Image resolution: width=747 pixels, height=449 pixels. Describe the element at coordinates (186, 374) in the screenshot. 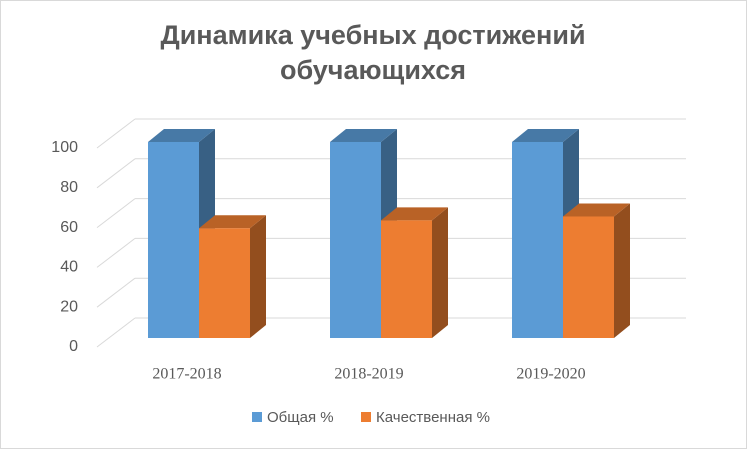

I see `x-tick-label: 2017-2018` at that location.